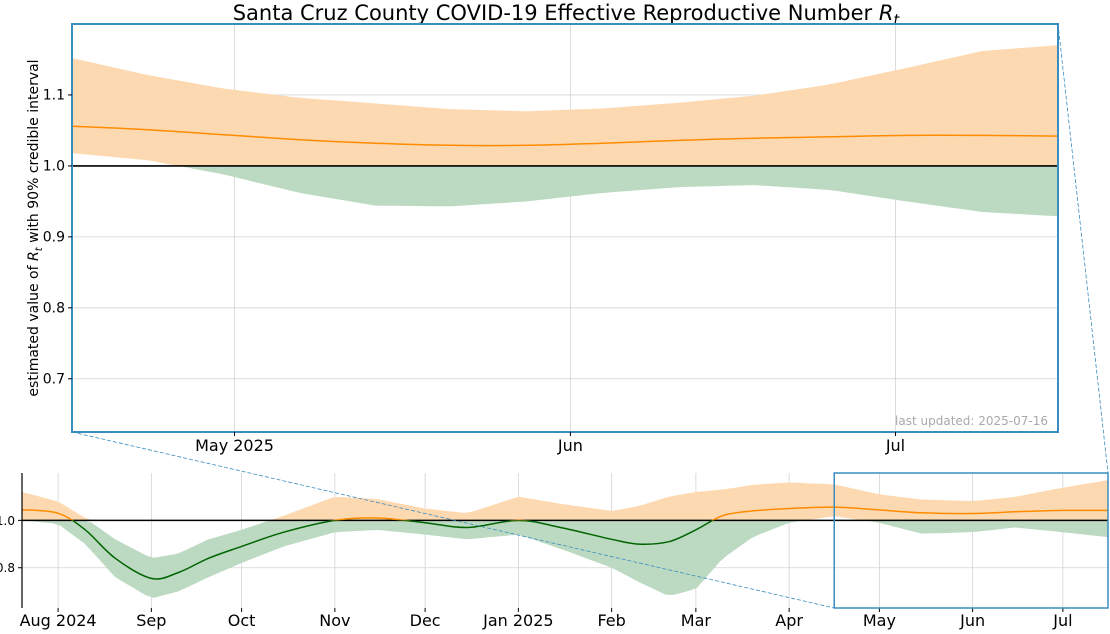  I want to click on x-tick-label-1: Sep, so click(151, 620).